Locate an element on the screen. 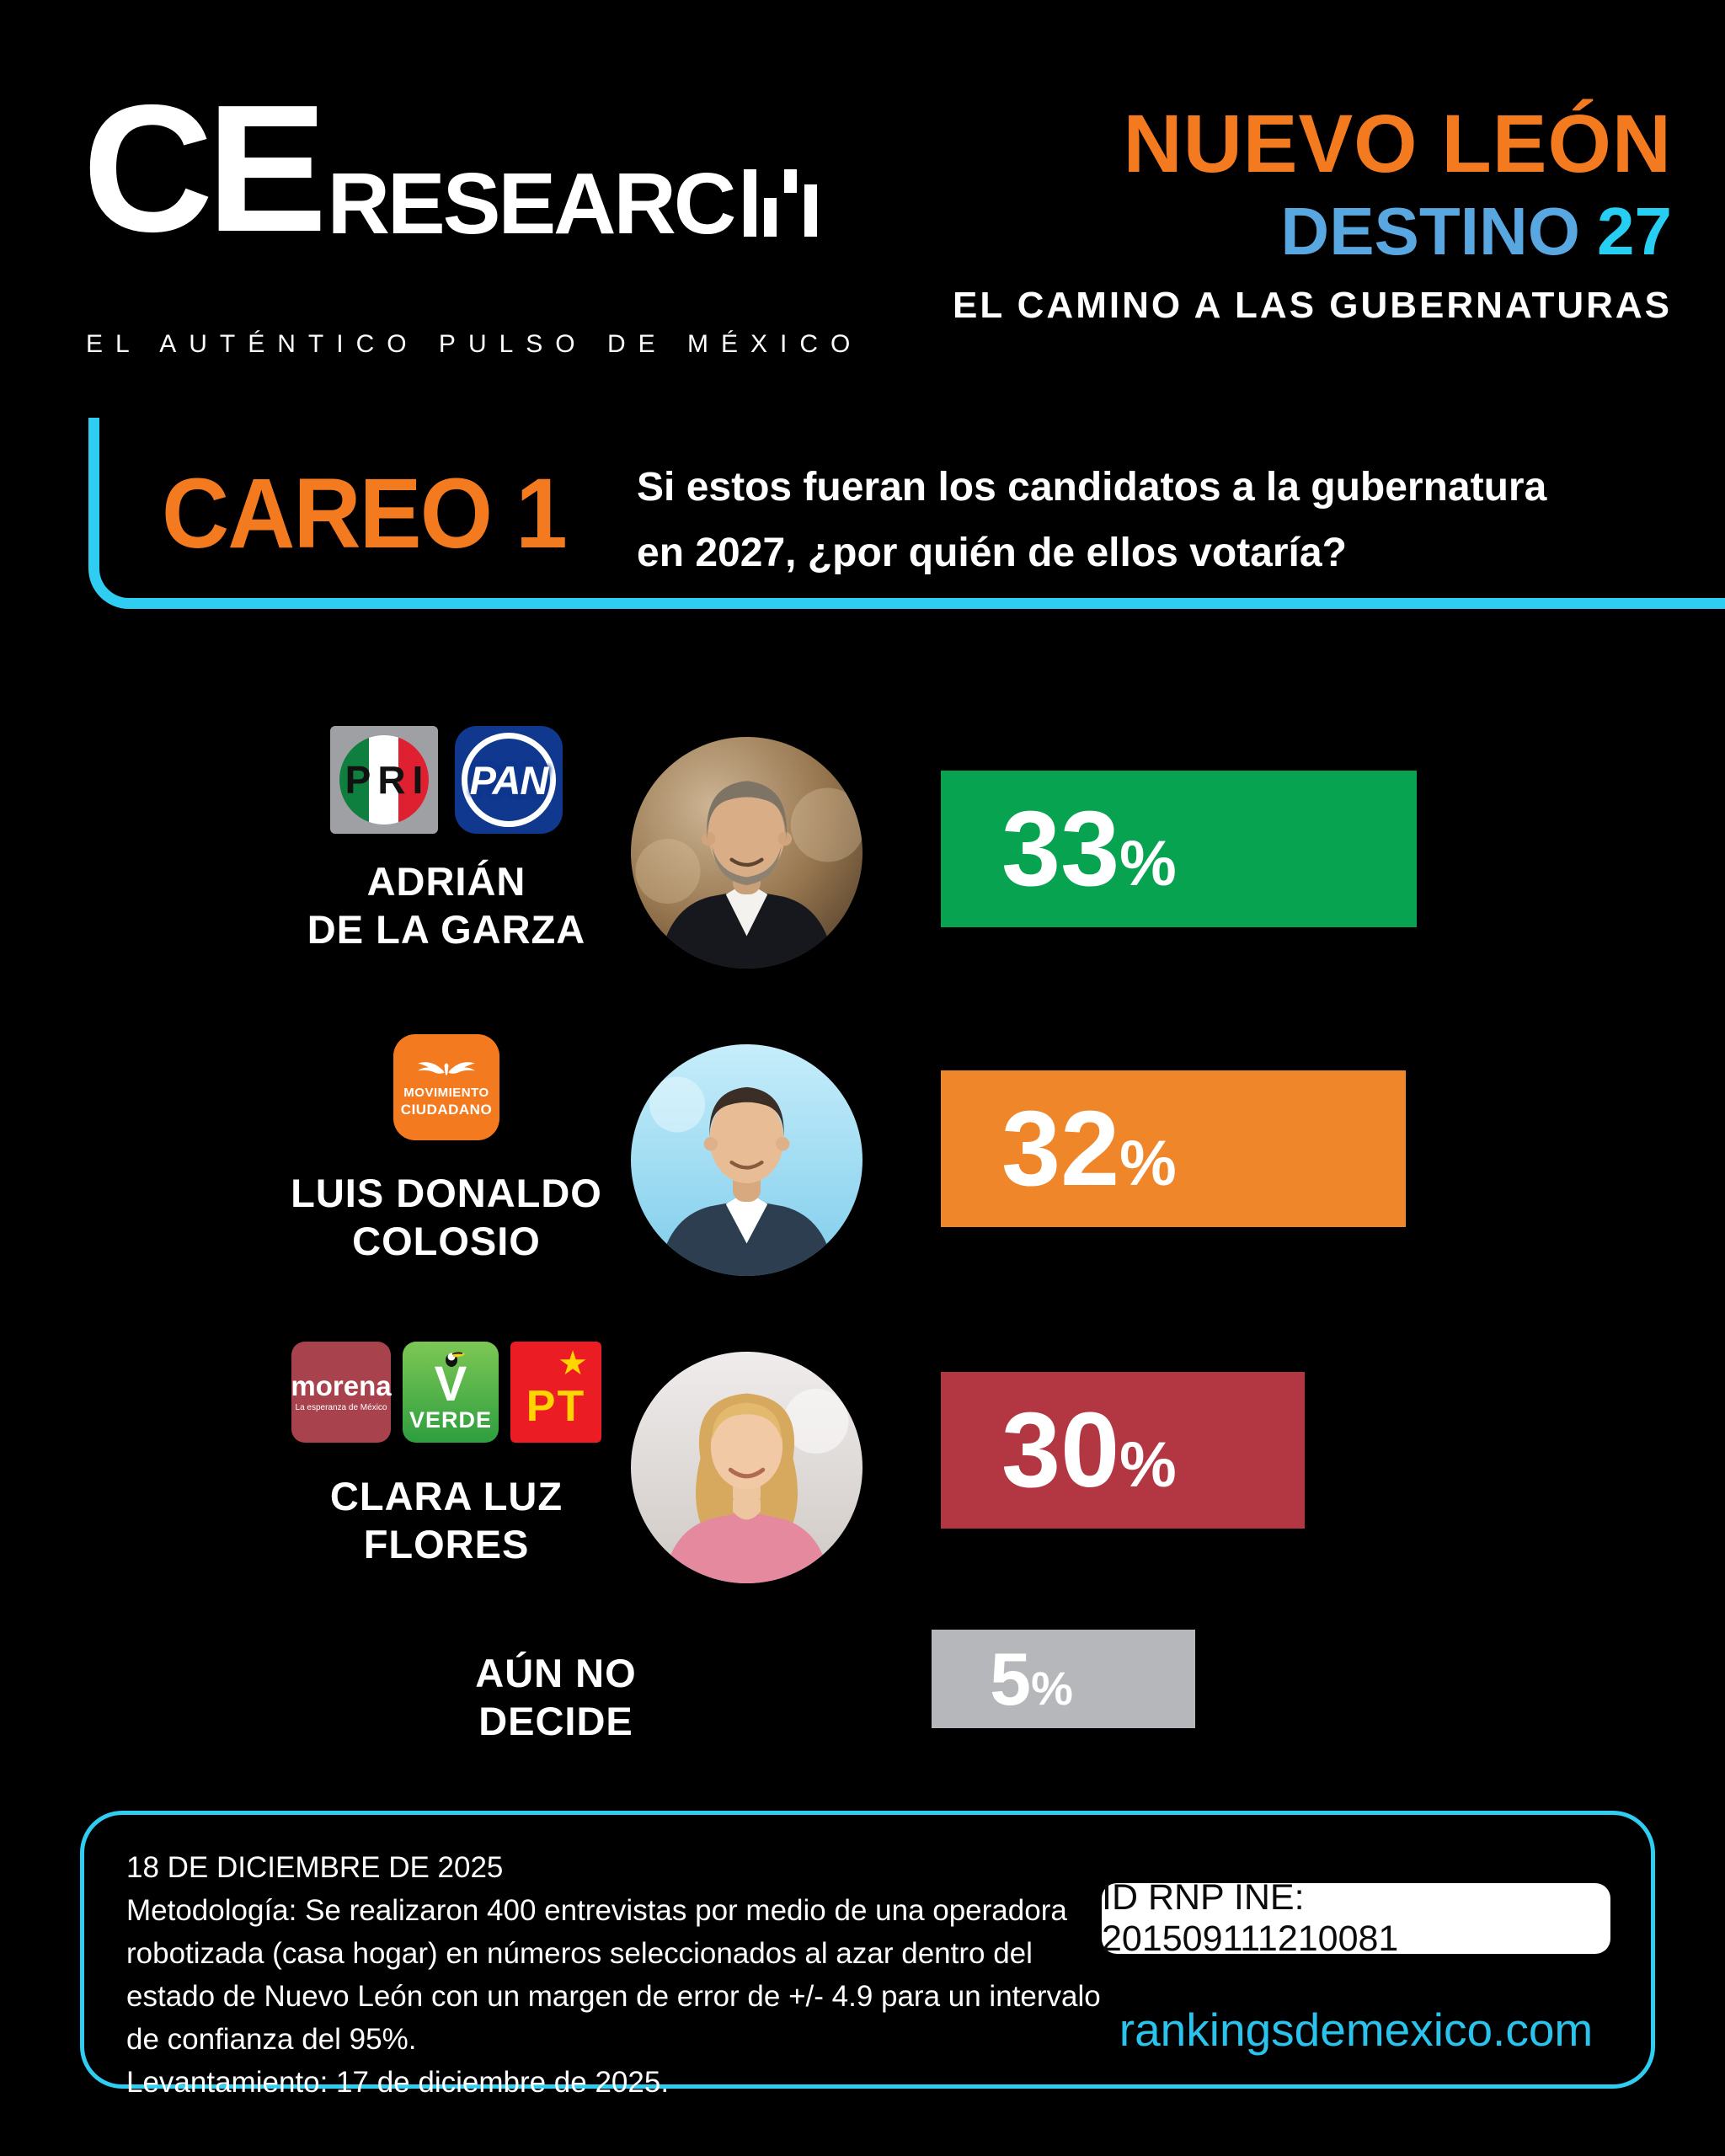  verde-toucan-icon is located at coordinates (455, 1359).